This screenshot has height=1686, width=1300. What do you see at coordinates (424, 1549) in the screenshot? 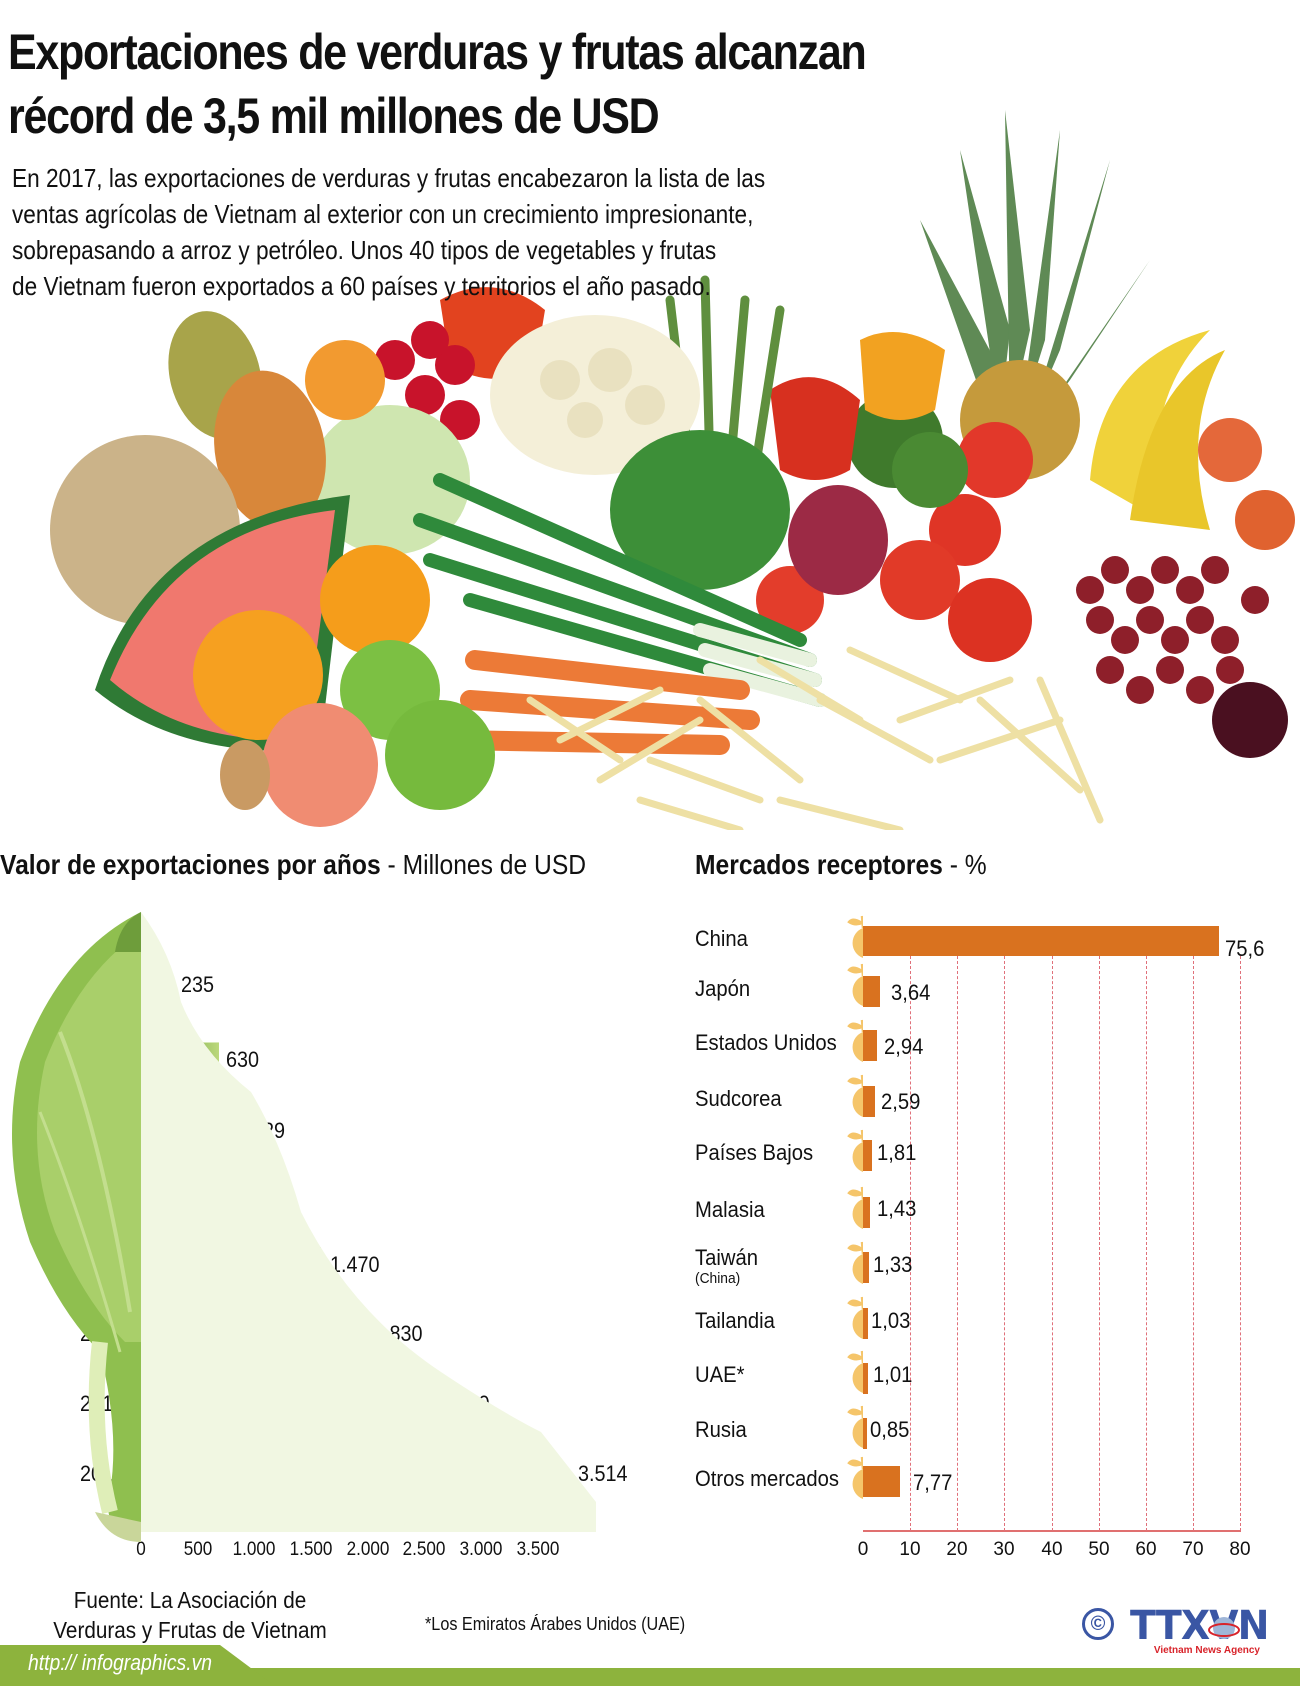
I see `x-tick: 2.500` at bounding box center [424, 1549].